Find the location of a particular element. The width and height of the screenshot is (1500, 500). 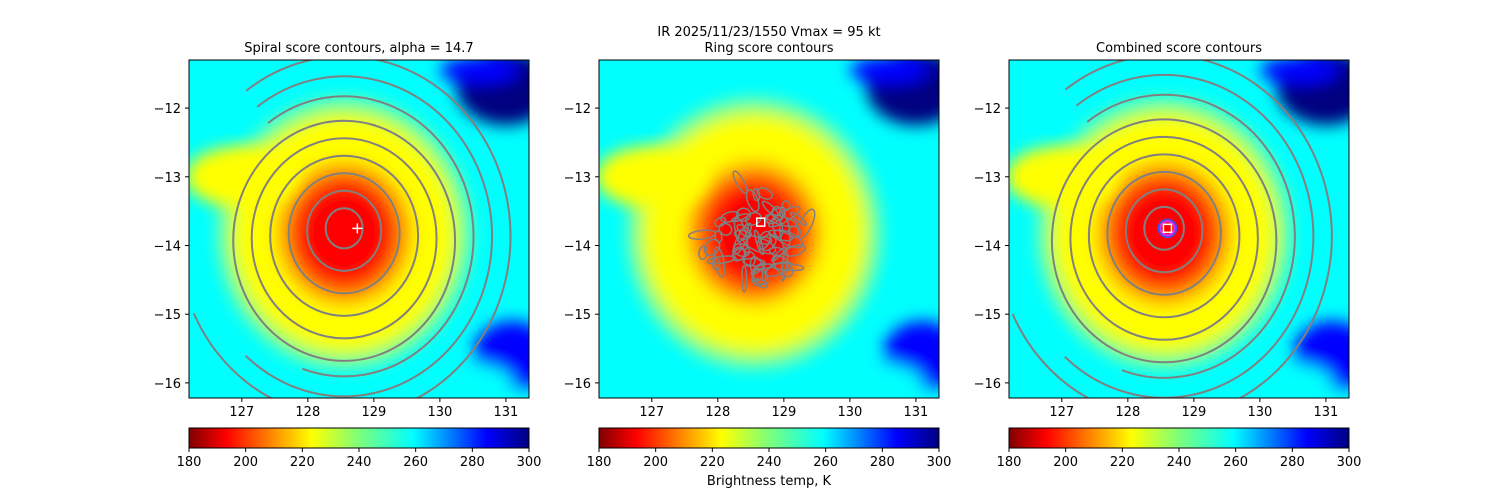

highlight-ring-inner is located at coordinates (1167, 228).